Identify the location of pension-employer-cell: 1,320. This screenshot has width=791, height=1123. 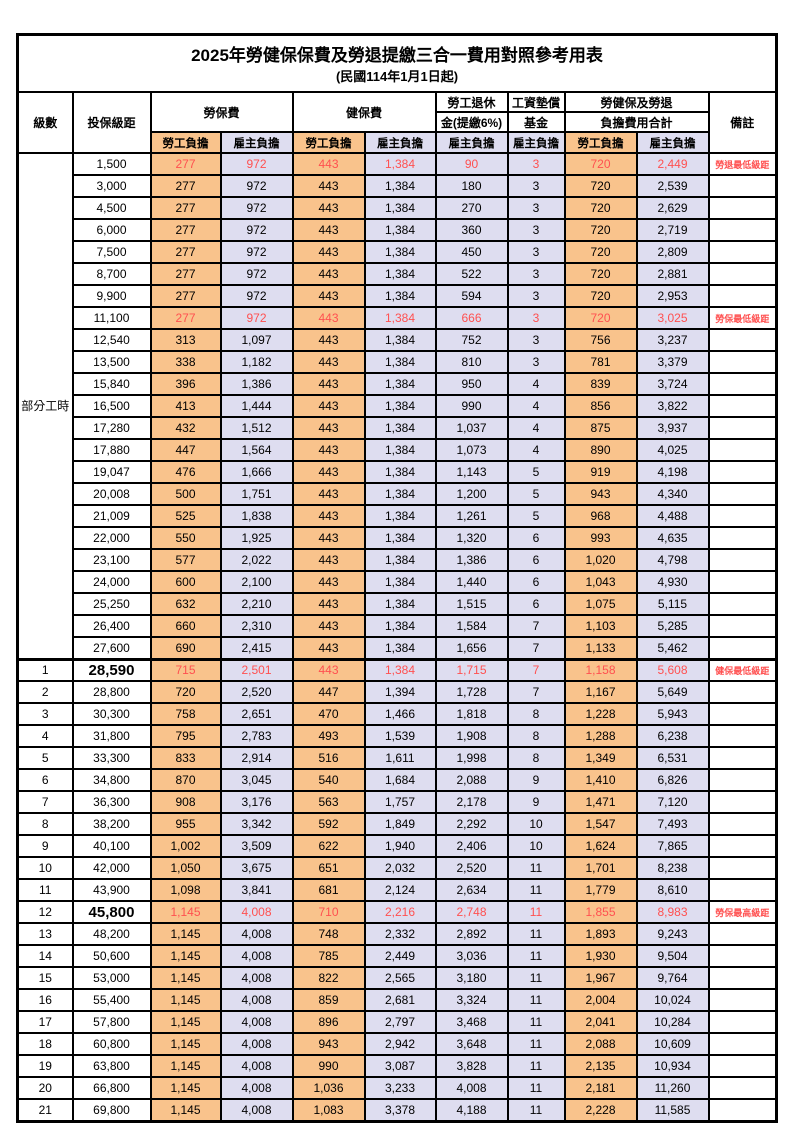
(471, 538).